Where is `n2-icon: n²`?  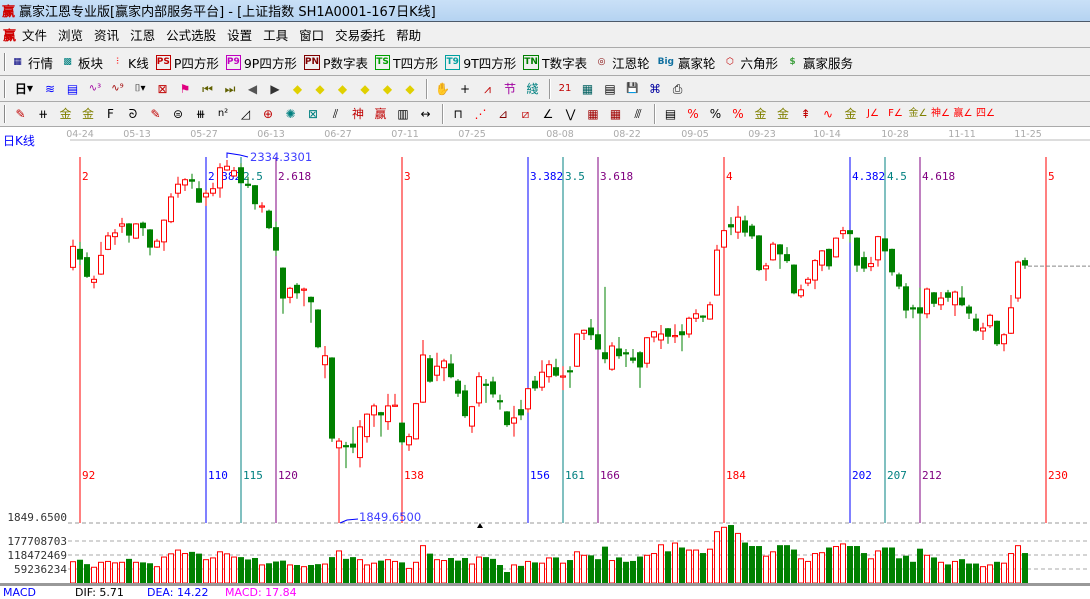 n2-icon: n² is located at coordinates (223, 113).